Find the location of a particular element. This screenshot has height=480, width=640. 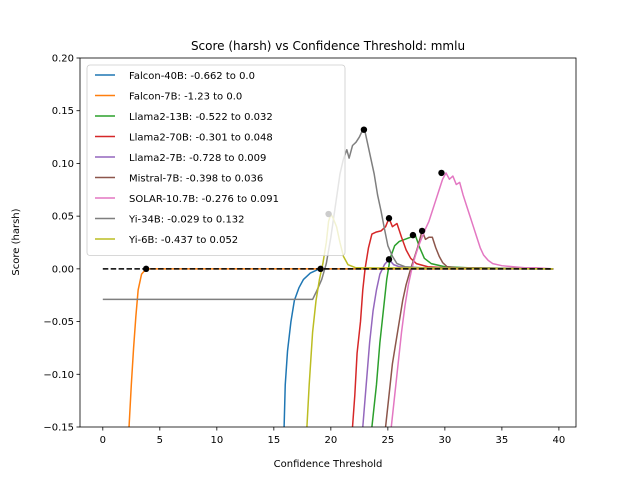

x-tick-label: 20 is located at coordinates (330, 440).